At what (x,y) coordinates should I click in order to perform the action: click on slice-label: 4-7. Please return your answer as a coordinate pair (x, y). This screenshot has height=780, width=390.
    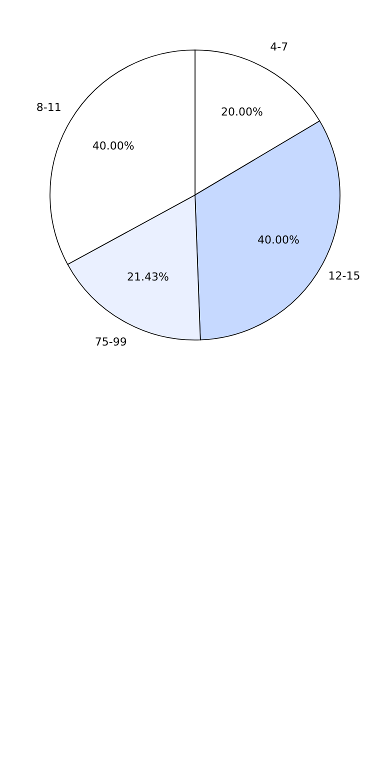
    Looking at the image, I should click on (279, 47).